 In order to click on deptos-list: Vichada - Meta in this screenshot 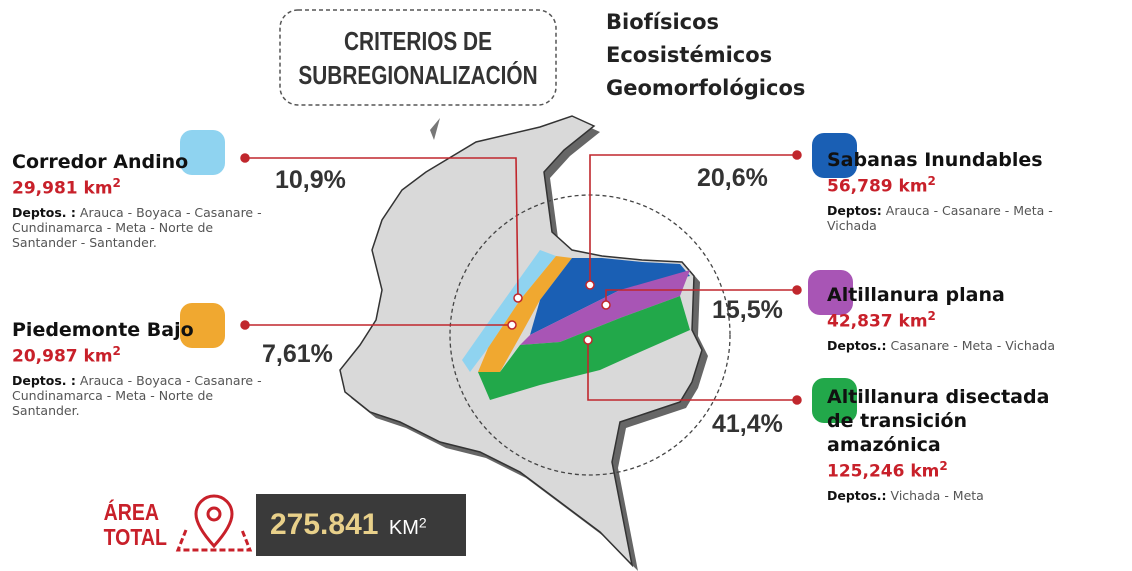, I will do `click(937, 495)`.